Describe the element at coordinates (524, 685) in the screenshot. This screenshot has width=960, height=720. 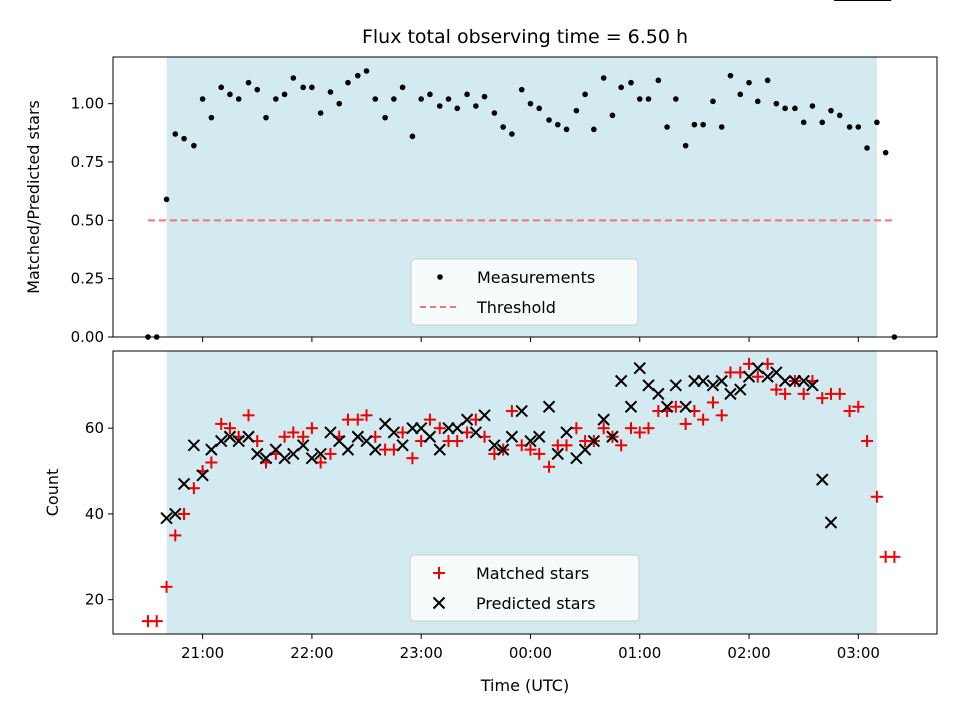
I see `x-axis-label: Time (UTC)` at that location.